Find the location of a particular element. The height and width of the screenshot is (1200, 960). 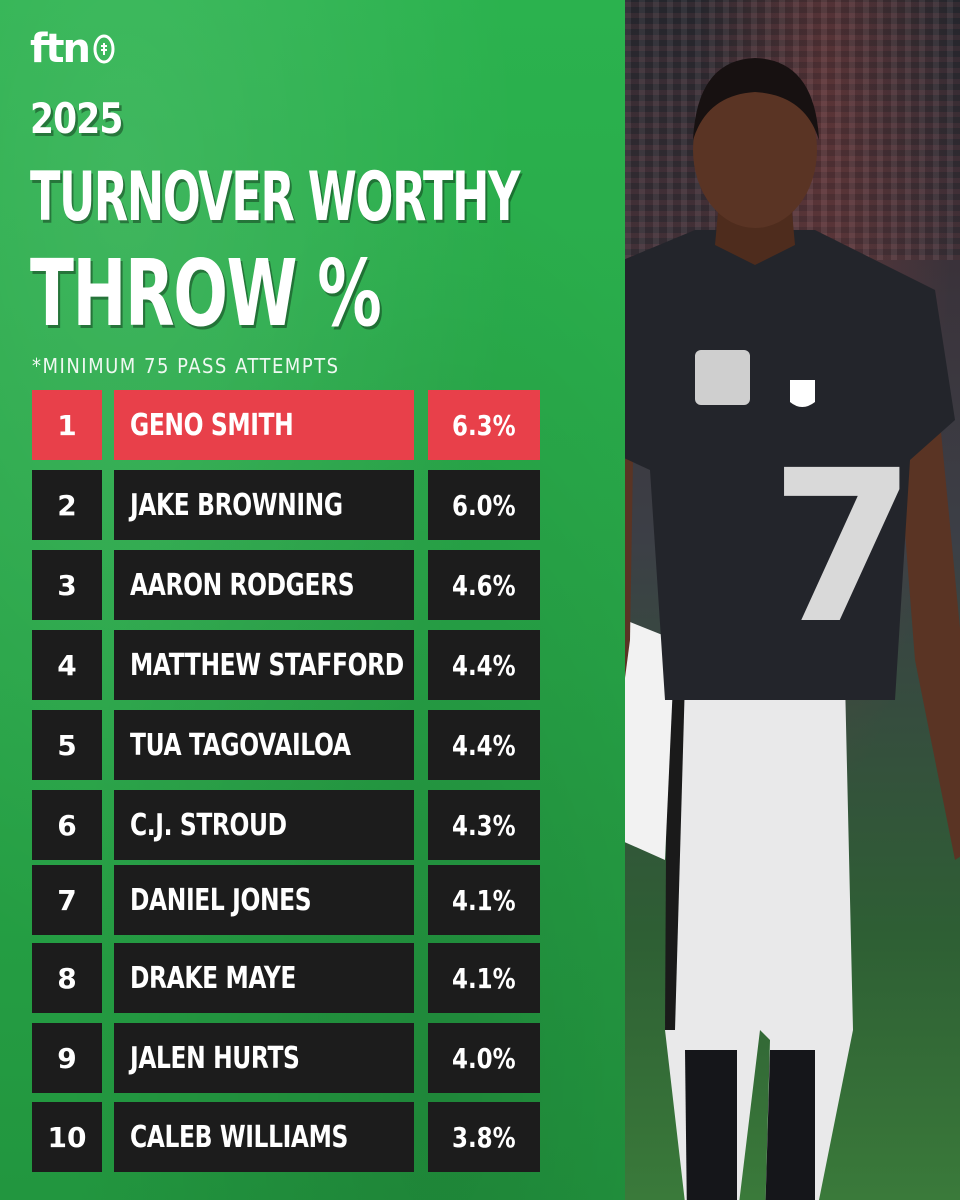

rank-number: 8 is located at coordinates (67, 978).